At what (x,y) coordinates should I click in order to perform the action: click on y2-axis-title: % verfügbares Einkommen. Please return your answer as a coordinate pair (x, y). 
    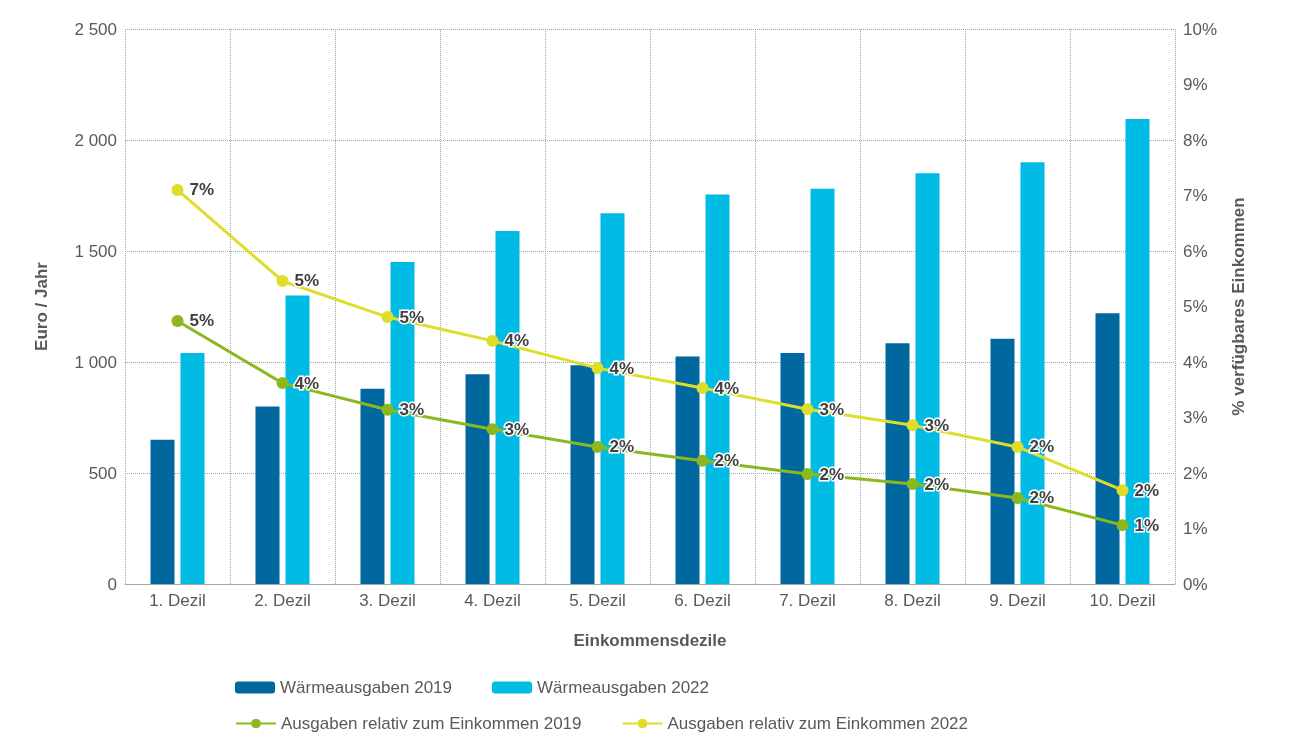
    Looking at the image, I should click on (1238, 306).